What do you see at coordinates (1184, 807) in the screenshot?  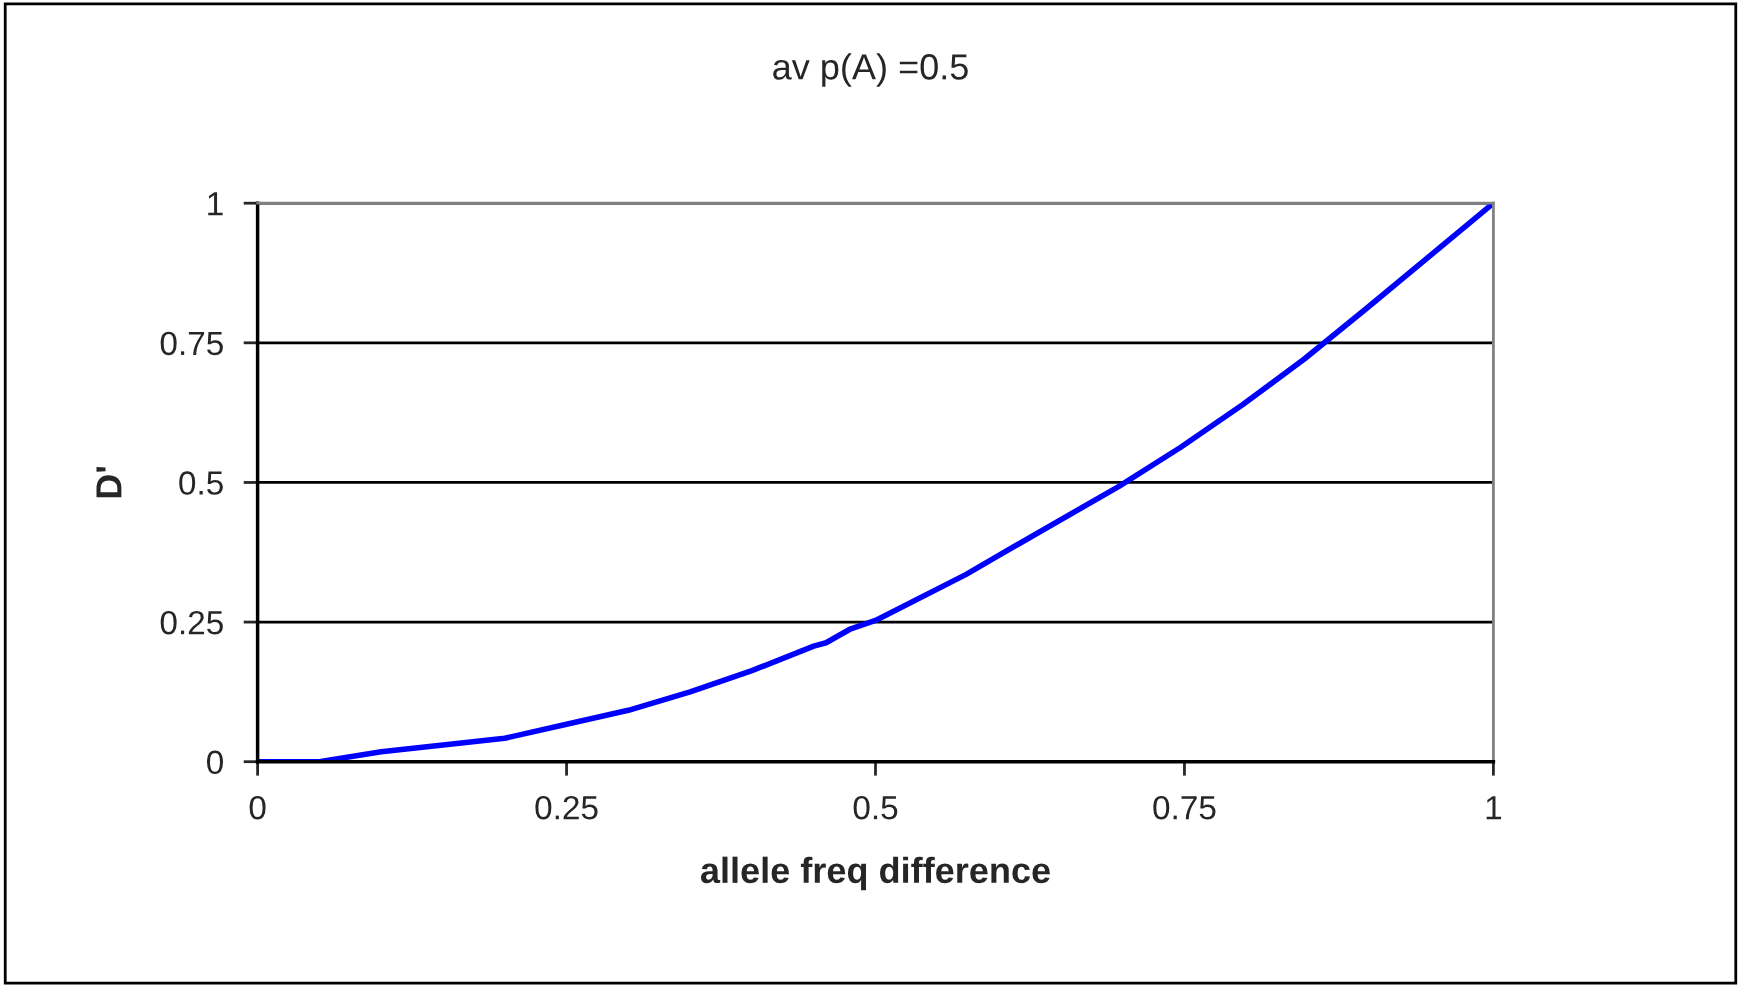 I see `x-tick-label: 0.75` at bounding box center [1184, 807].